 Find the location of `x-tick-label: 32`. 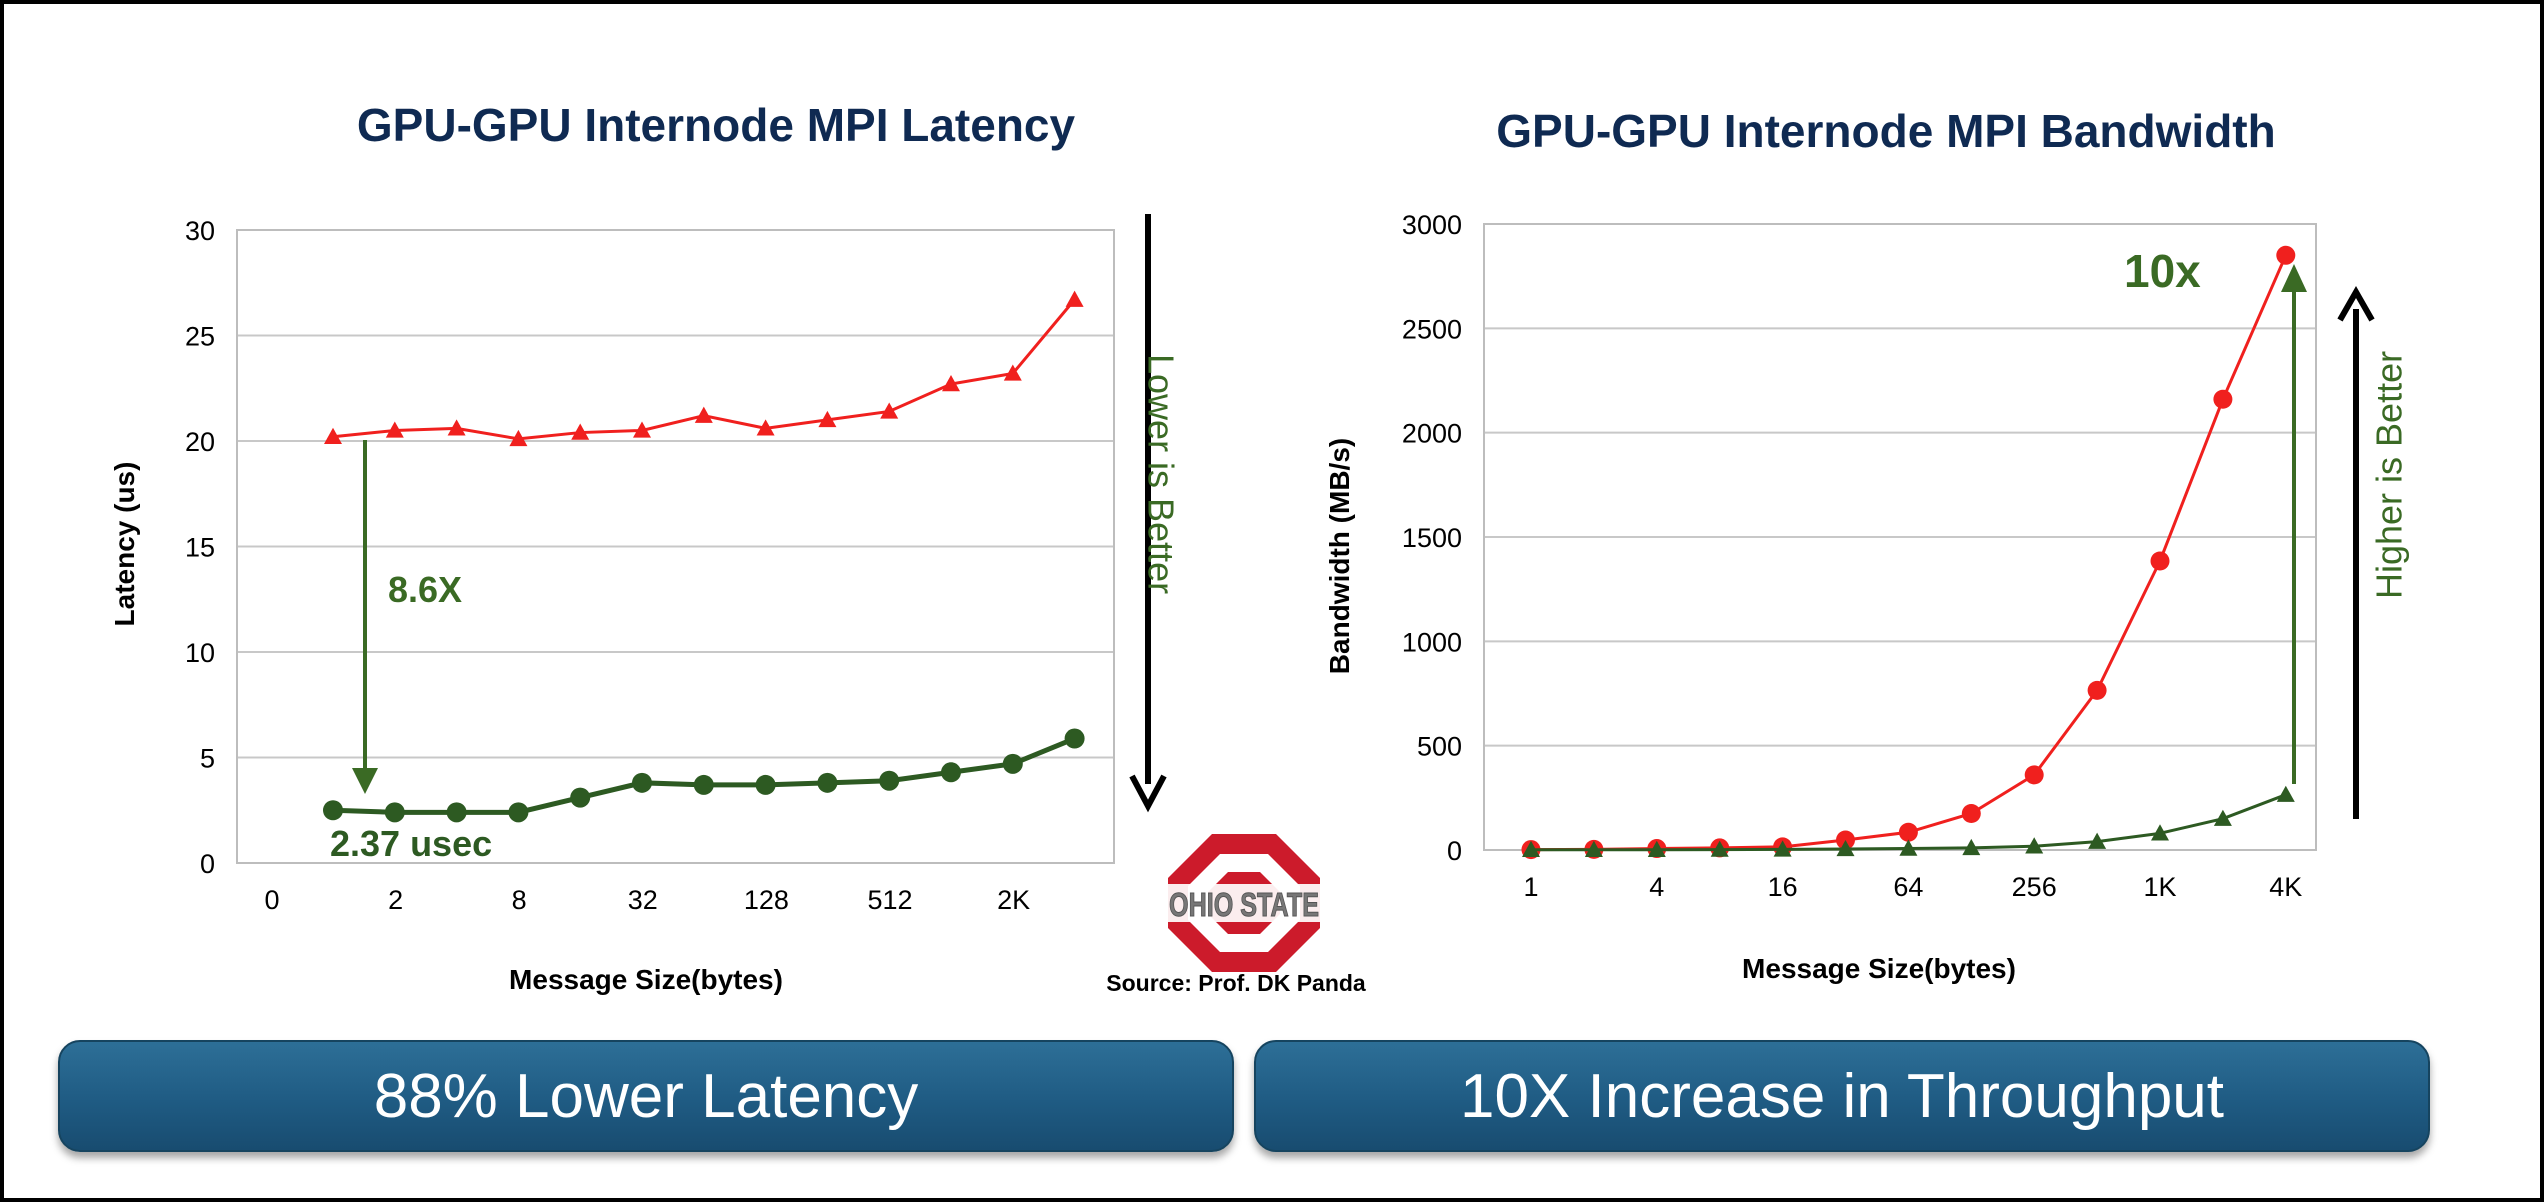

x-tick-label: 32 is located at coordinates (643, 900).